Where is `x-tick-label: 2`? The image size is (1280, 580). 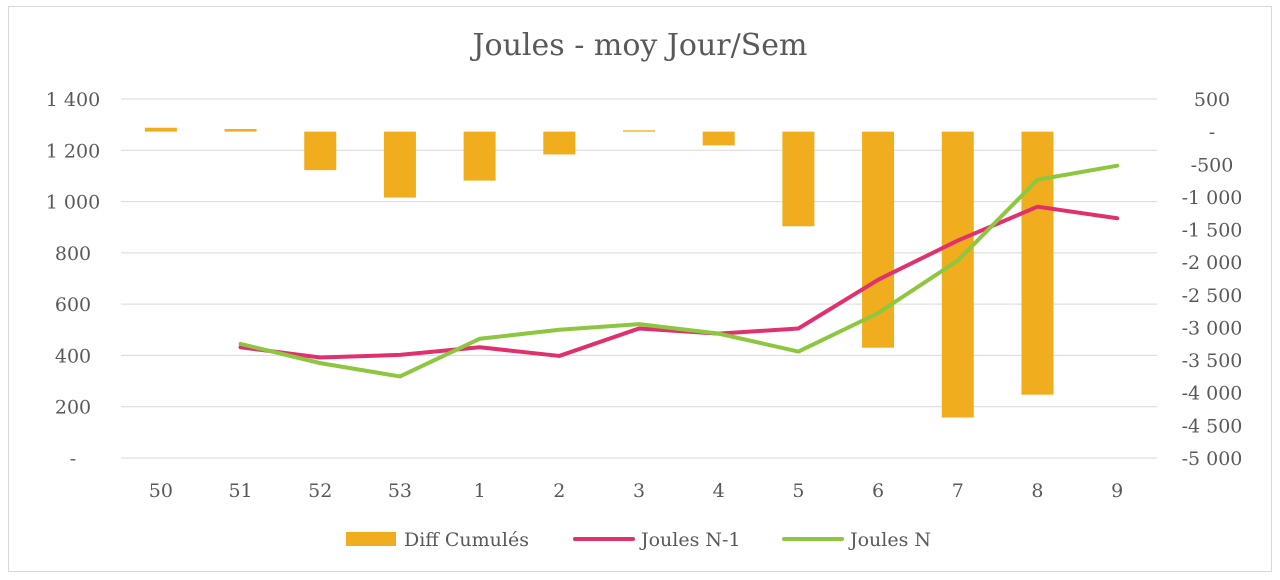 x-tick-label: 2 is located at coordinates (559, 491).